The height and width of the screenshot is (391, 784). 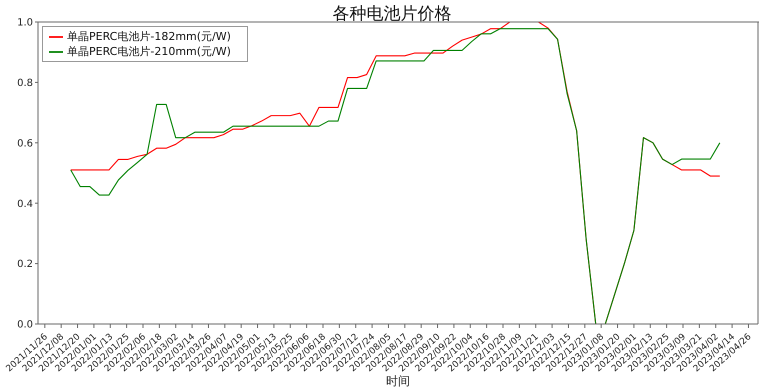 What do you see at coordinates (25, 204) in the screenshot?
I see `y-tick-label: 0.4` at bounding box center [25, 204].